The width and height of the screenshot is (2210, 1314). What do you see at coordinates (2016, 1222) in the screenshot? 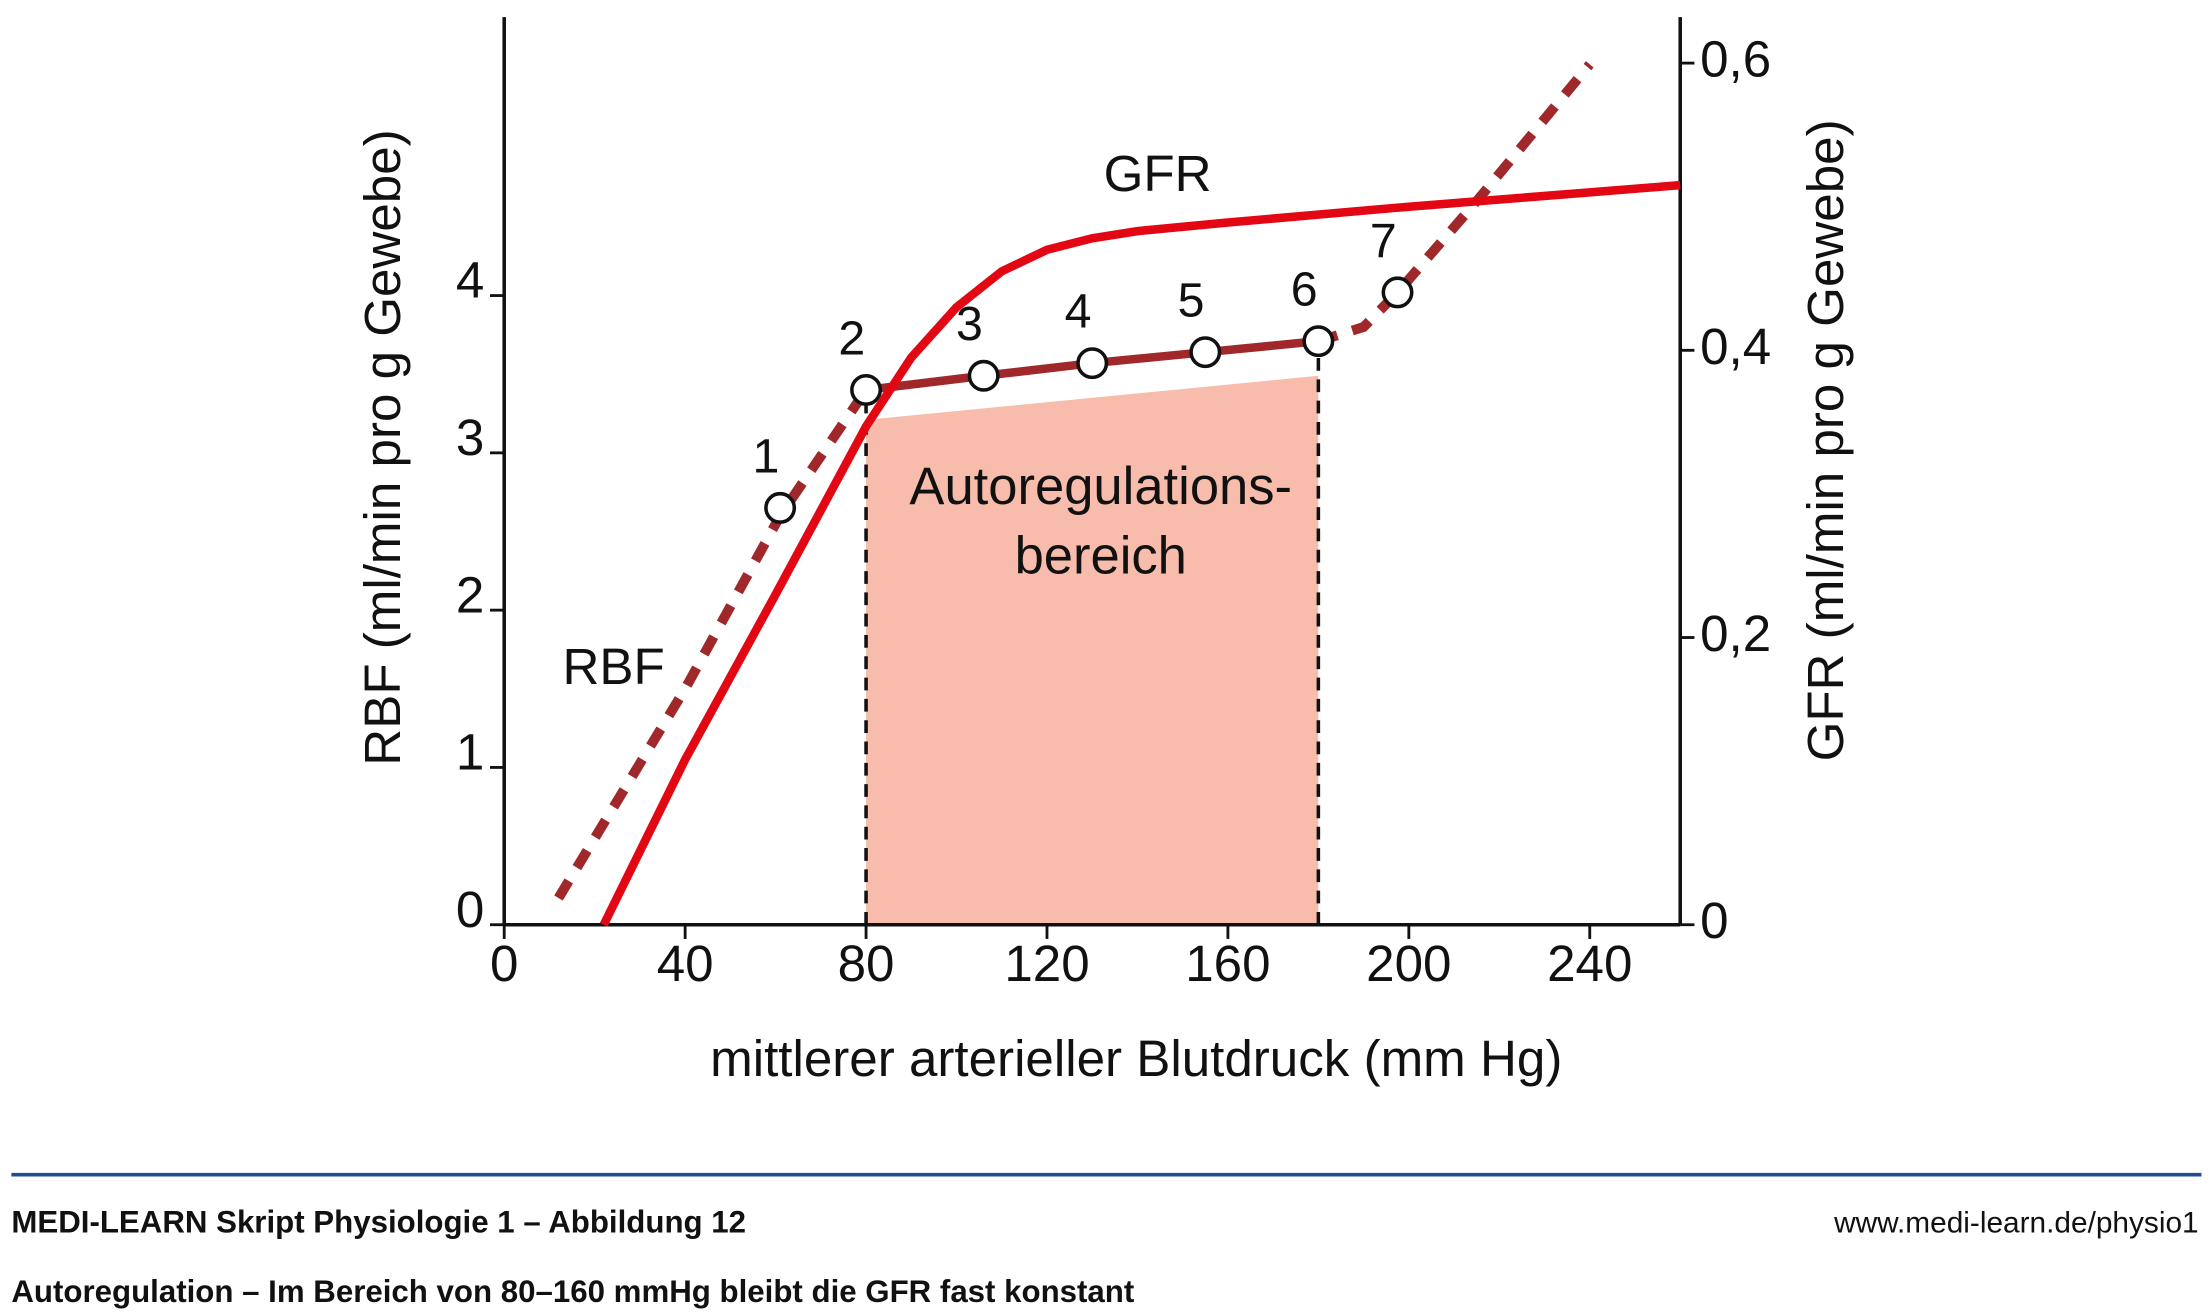
I see `footer-url: www.medi-learn.de/physio1` at bounding box center [2016, 1222].